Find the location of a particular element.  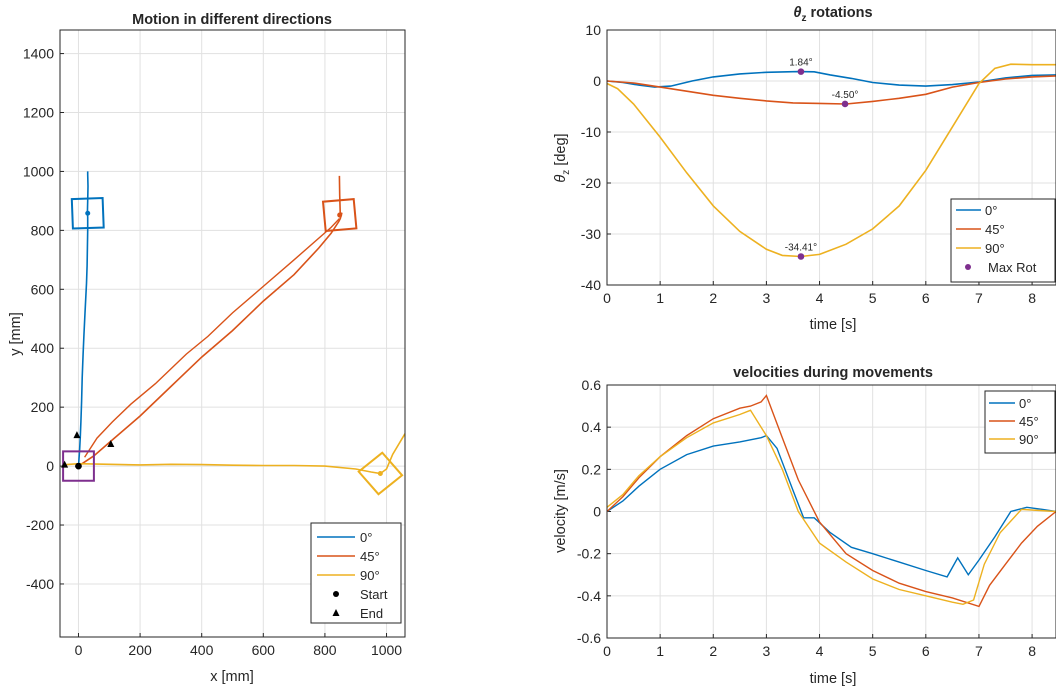

velocity-series is located at coordinates (831, 501).